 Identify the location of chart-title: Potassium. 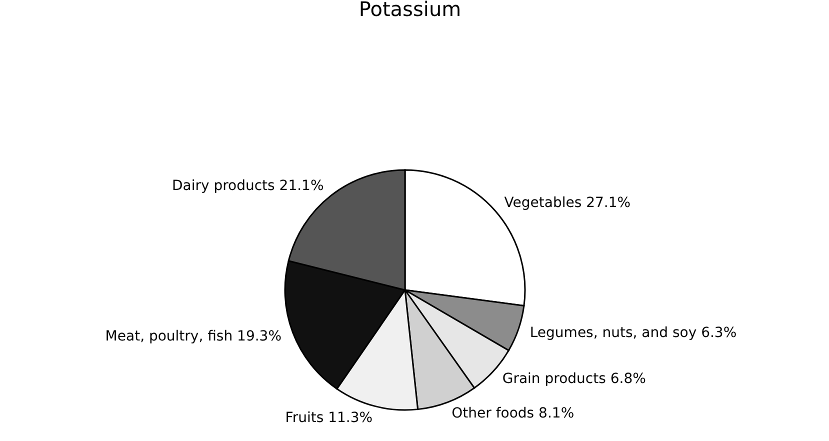
(410, 10).